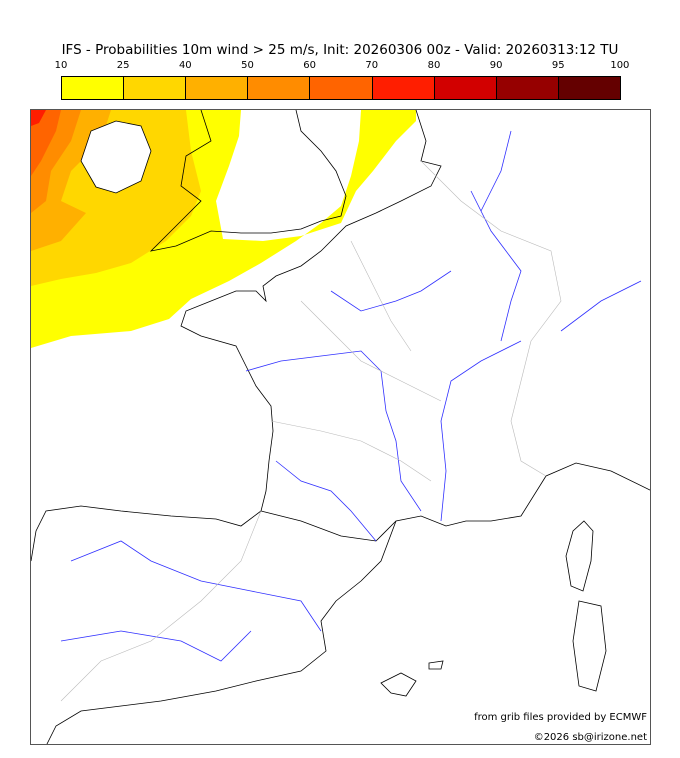 The image size is (680, 758). What do you see at coordinates (620, 65) in the screenshot?
I see `colorbar-label: 100` at bounding box center [620, 65].